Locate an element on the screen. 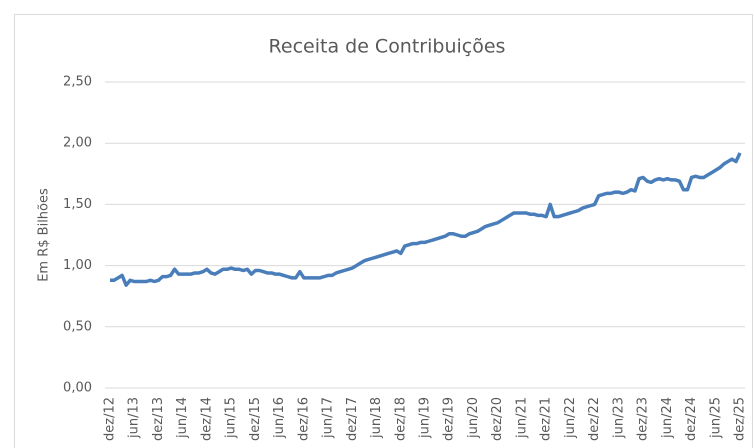 This screenshot has width=754, height=448. x-tick-label: dez/15 is located at coordinates (255, 419).